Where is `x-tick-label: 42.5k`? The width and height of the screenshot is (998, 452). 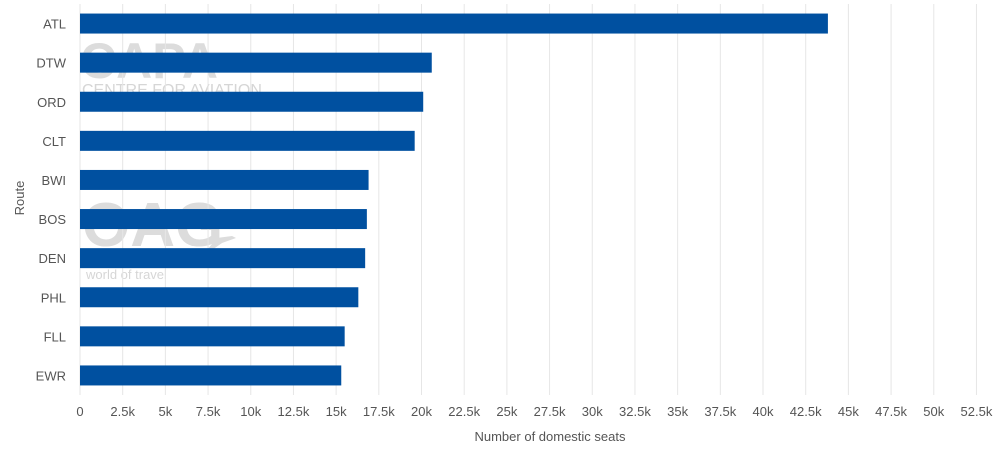 x-tick-label: 42.5k is located at coordinates (806, 411).